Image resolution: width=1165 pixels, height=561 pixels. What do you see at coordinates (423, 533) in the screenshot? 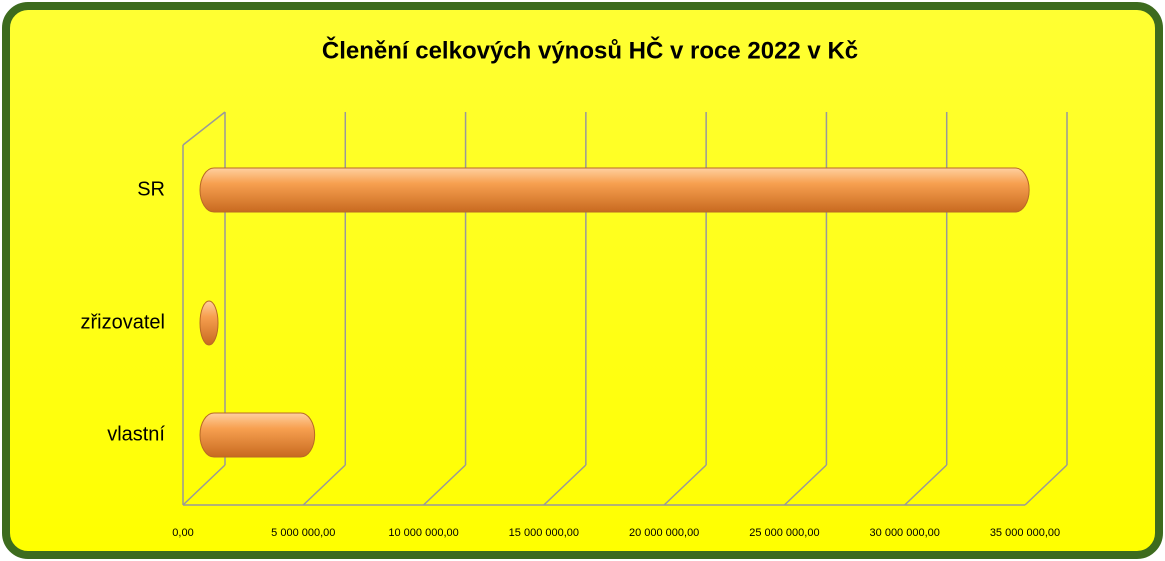
I see `x-tick-label: 10 000 000,00` at bounding box center [423, 533].